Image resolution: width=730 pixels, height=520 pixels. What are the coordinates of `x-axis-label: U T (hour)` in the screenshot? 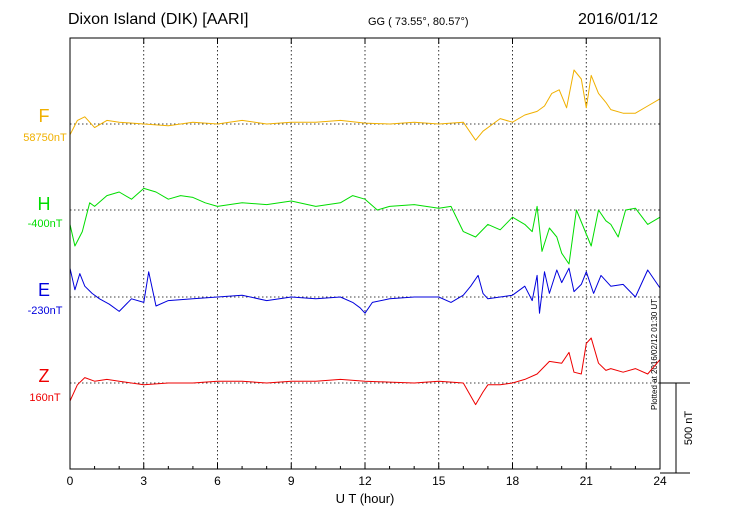 It's located at (365, 498).